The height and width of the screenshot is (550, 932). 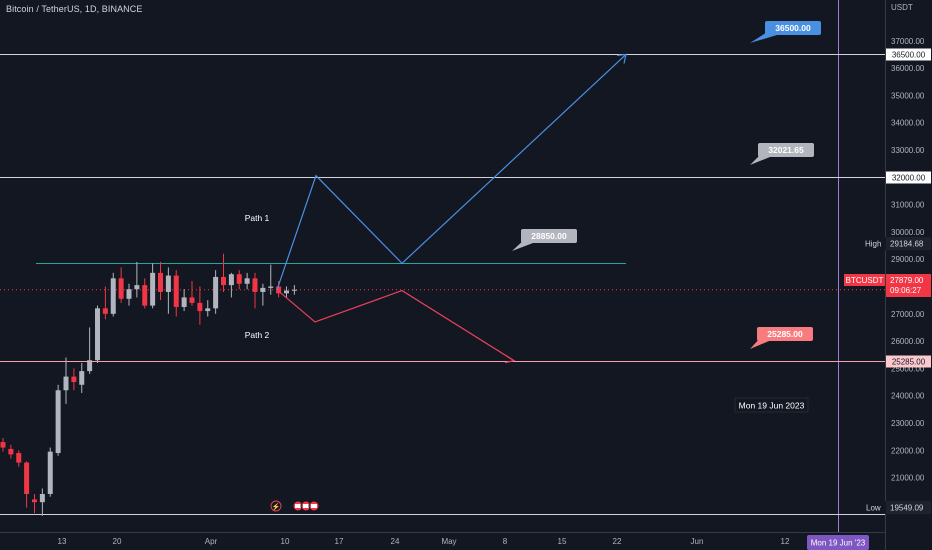 I want to click on cursor-date-badge, so click(x=838, y=542).